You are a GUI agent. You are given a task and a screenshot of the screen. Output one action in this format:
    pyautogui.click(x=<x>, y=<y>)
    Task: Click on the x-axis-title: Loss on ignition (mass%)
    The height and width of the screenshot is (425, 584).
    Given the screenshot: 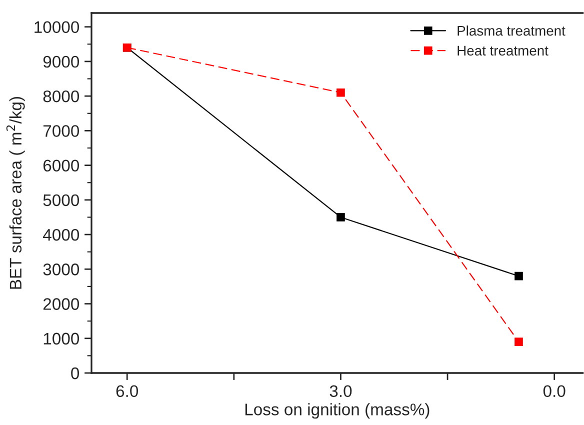 What is the action you would take?
    pyautogui.click(x=337, y=411)
    